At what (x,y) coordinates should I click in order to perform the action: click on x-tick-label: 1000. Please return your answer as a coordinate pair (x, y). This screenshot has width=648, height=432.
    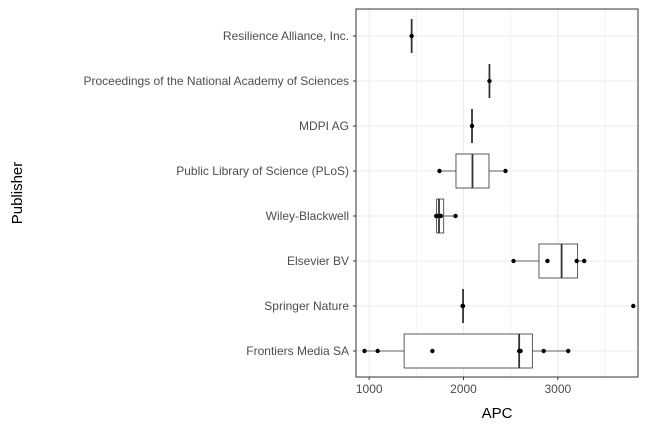
    Looking at the image, I should click on (369, 389).